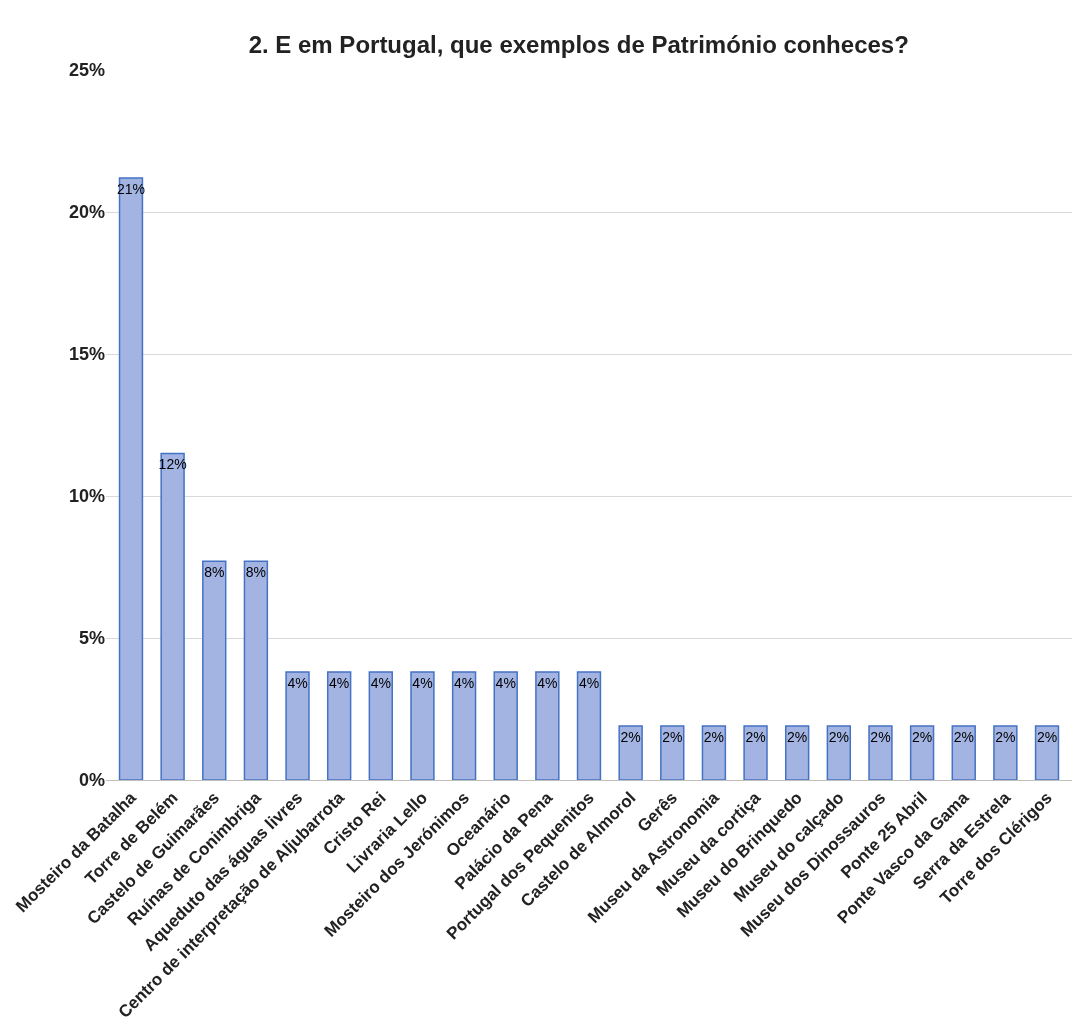  Describe the element at coordinates (172, 464) in the screenshot. I see `data-label: 12%` at that location.